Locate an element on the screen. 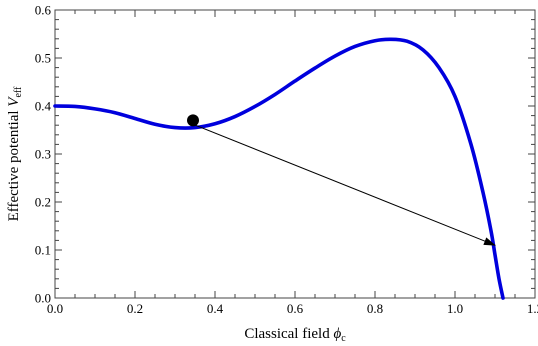  y-tick-label: 0.3 is located at coordinates (43, 154).